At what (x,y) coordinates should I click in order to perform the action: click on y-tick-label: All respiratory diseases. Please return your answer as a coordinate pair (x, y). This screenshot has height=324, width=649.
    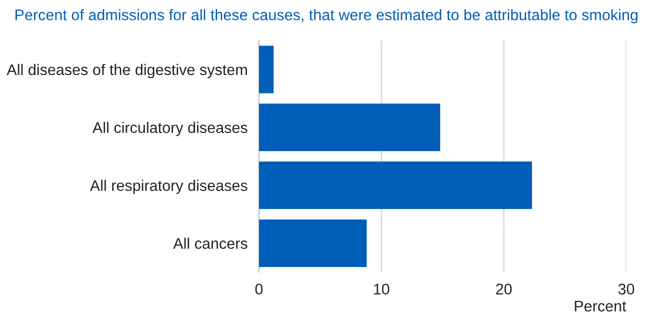
    Looking at the image, I should click on (169, 187).